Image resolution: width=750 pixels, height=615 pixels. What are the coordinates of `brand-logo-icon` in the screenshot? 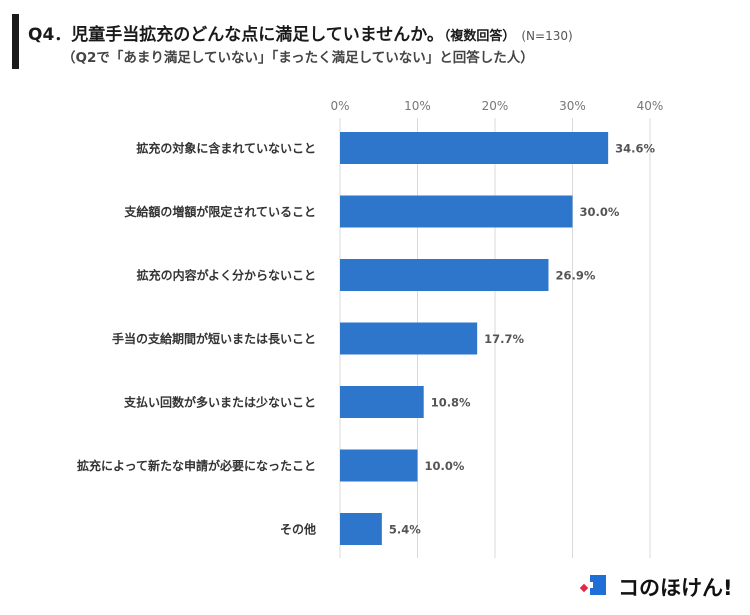 It's located at (592, 585).